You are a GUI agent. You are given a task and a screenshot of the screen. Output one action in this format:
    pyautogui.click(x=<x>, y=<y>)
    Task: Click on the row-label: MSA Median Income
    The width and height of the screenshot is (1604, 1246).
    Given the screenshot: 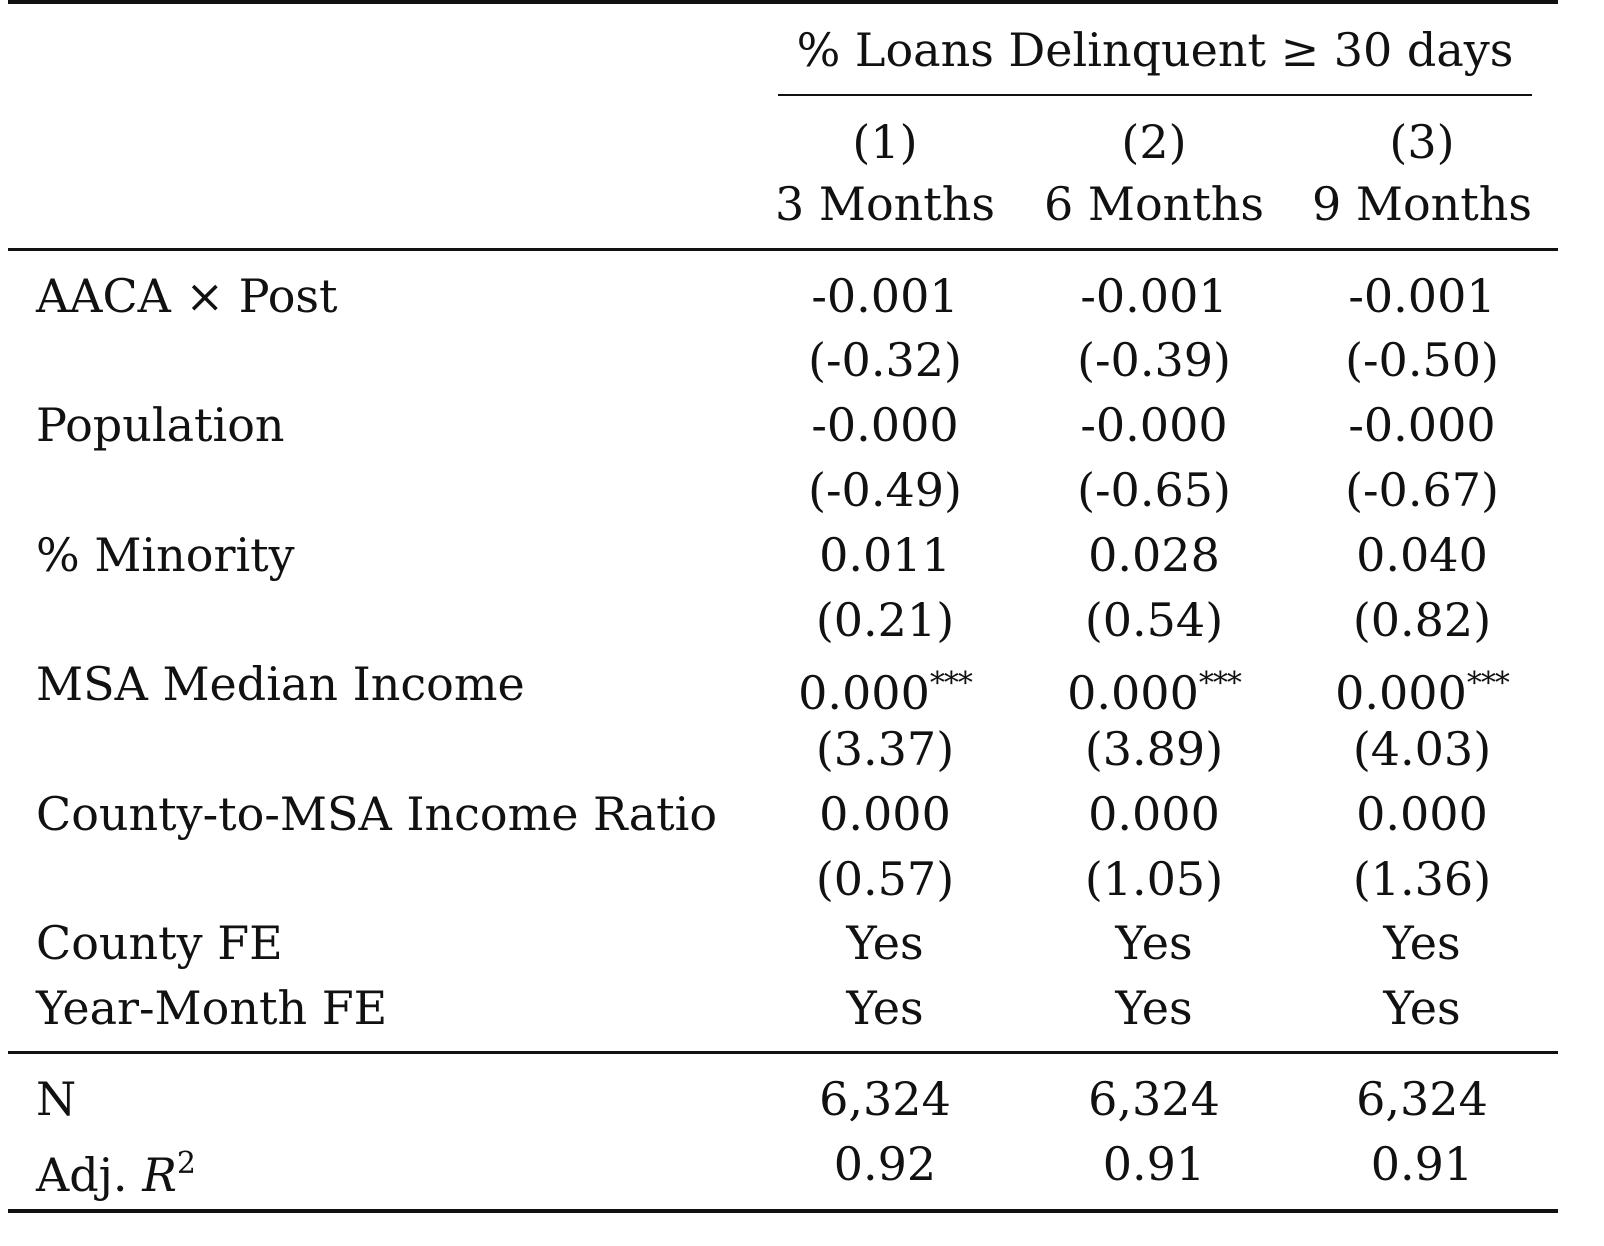 What is the action you would take?
    pyautogui.click(x=280, y=684)
    